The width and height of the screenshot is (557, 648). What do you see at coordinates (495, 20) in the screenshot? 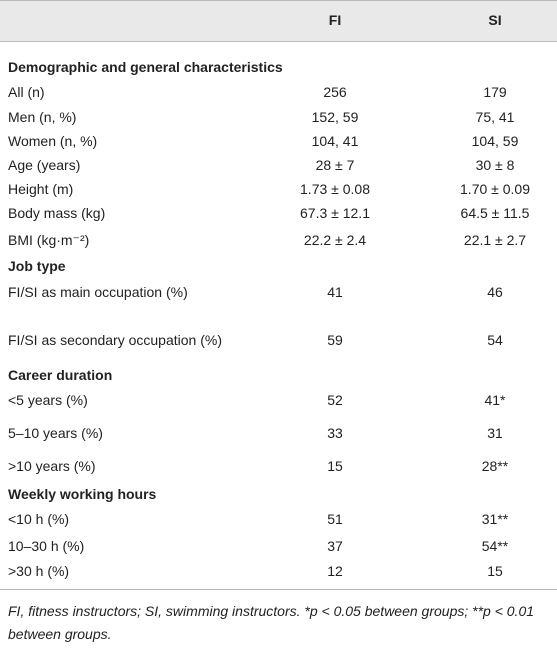
I see `column-header: SI` at bounding box center [495, 20].